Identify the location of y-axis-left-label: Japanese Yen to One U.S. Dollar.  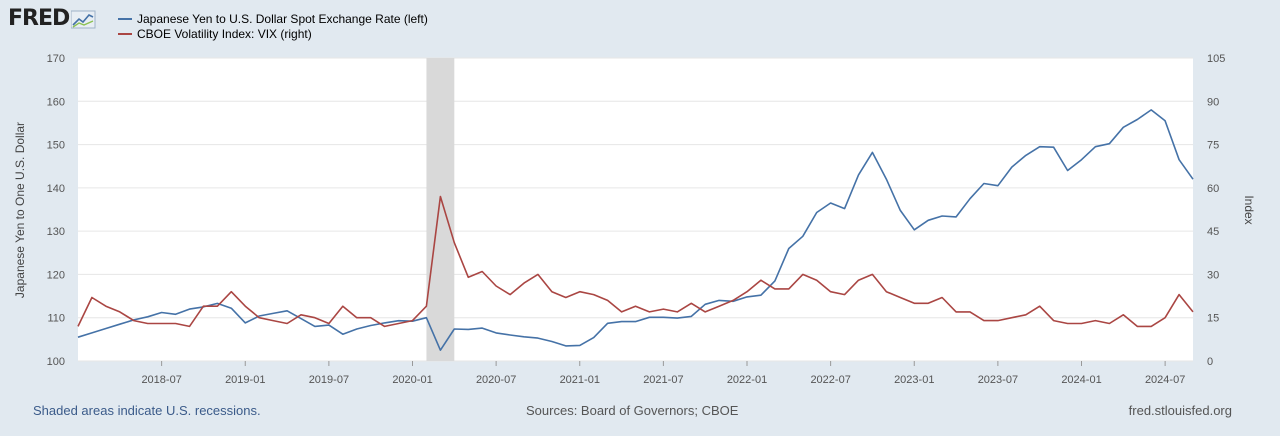
(20, 210).